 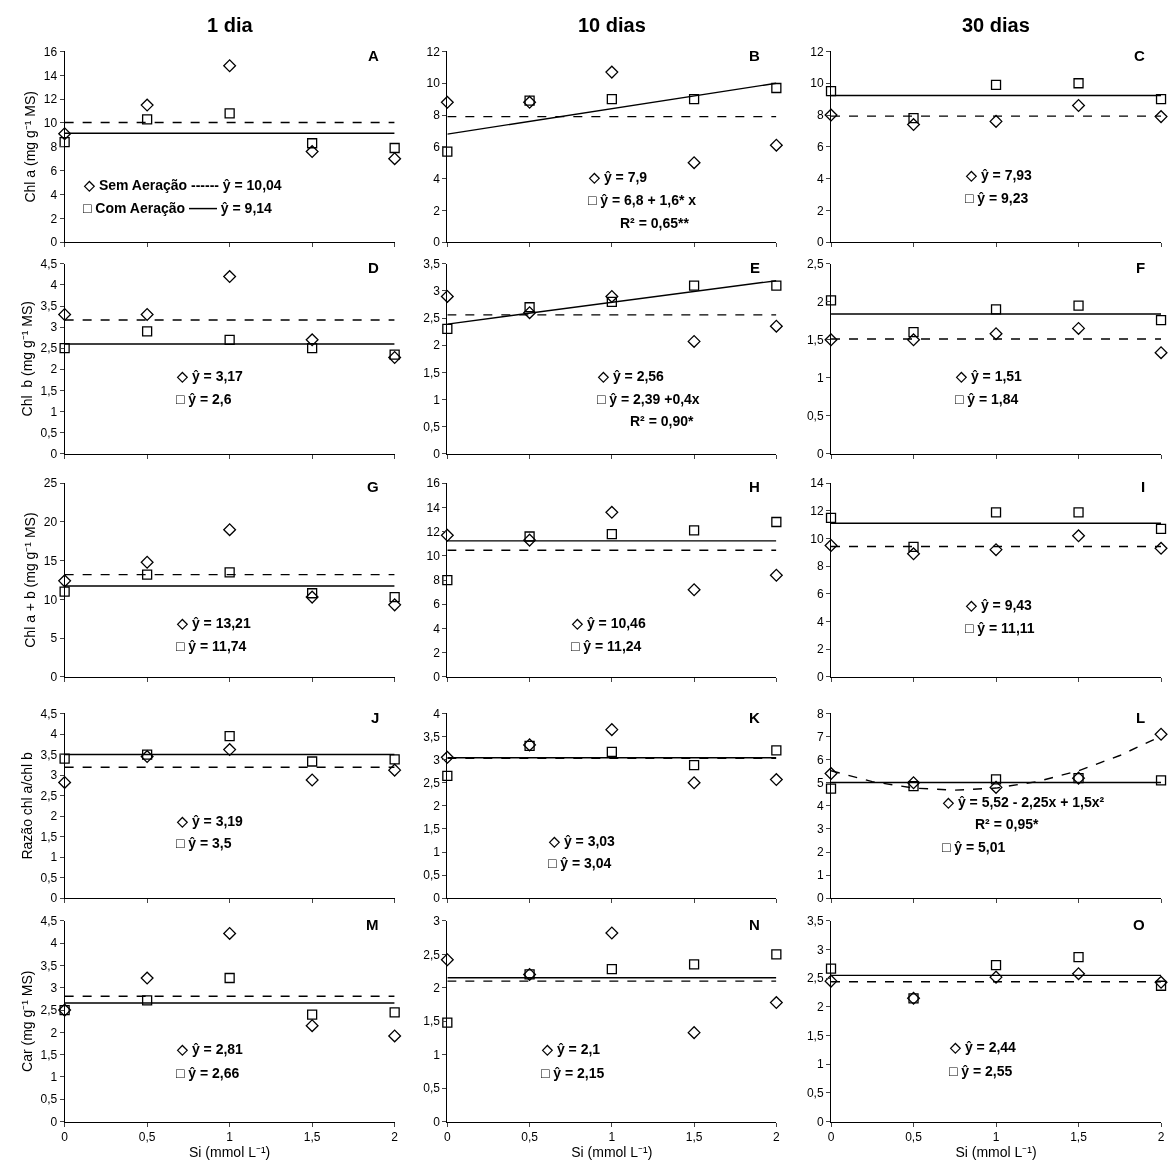 I want to click on x-axis-title: Si (mmol L⁻¹), so click(x=996, y=1151).